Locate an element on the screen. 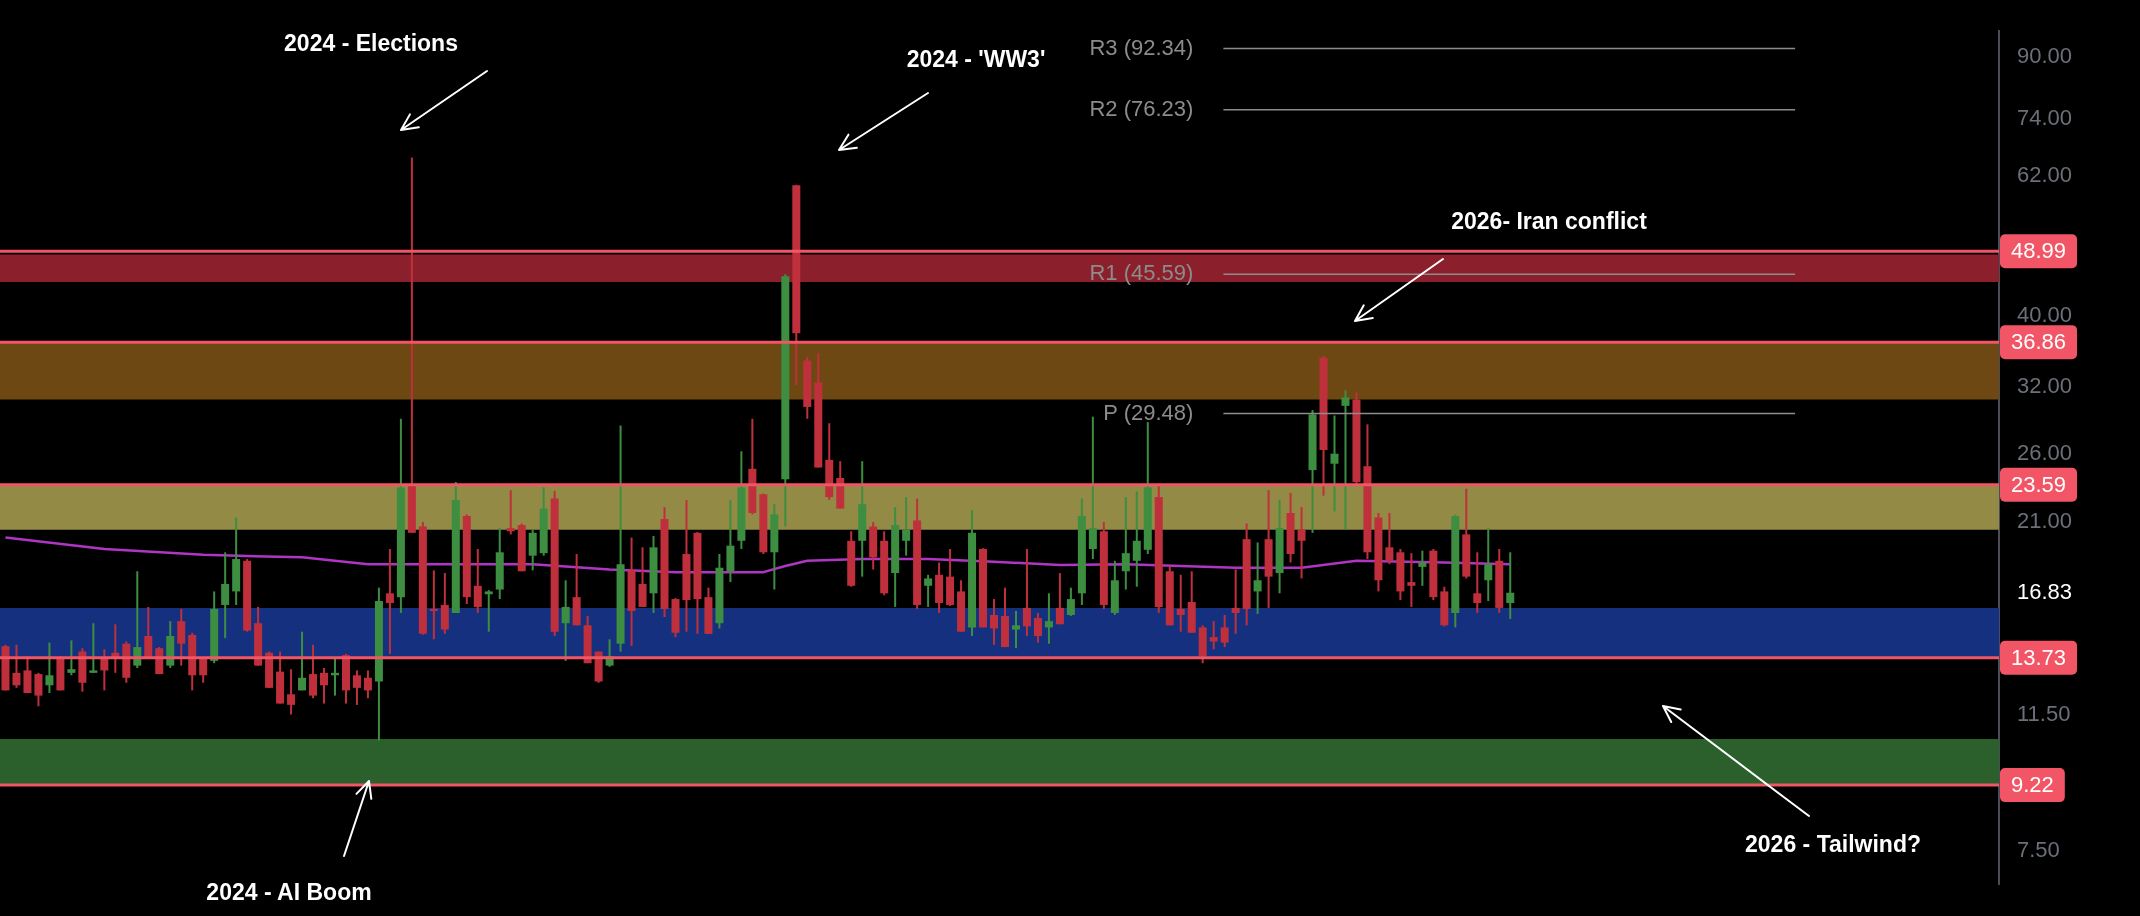  y-tick-label: 62.00 is located at coordinates (2045, 174).